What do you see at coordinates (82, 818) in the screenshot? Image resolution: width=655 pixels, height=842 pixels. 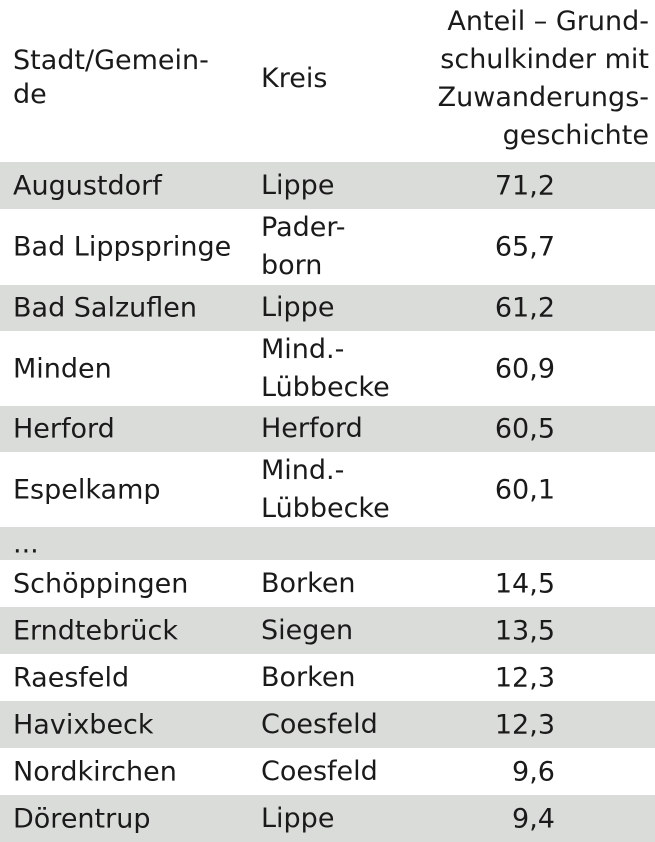 I see `cell-city: Dörentrup` at bounding box center [82, 818].